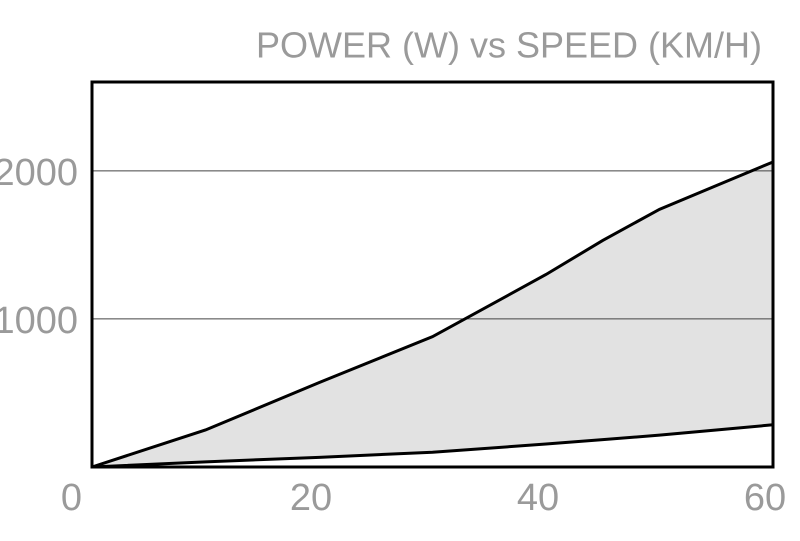 The height and width of the screenshot is (541, 800). What do you see at coordinates (39, 173) in the screenshot?
I see `y-tick-label: 2000` at bounding box center [39, 173].